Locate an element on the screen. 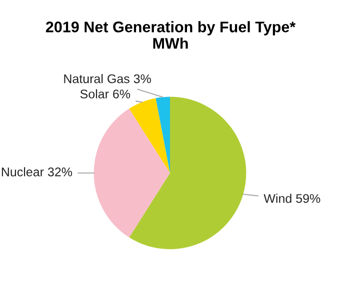 The width and height of the screenshot is (341, 302). slice-label: Nuclear 32% is located at coordinates (37, 171).